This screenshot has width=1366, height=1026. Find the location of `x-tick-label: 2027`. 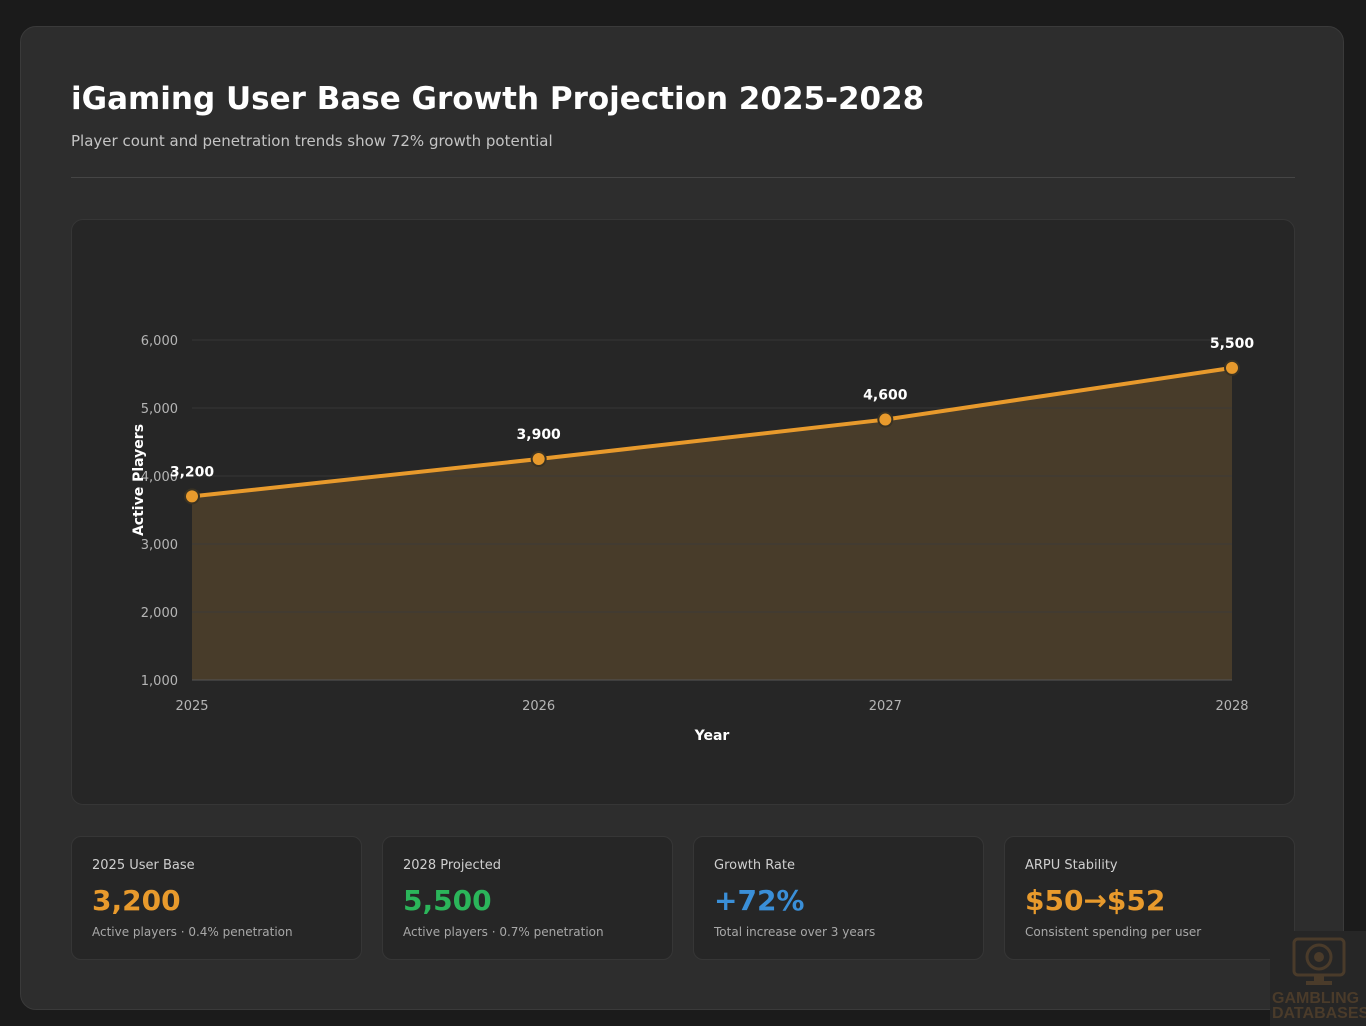

x-tick-label: 2027 is located at coordinates (885, 706).